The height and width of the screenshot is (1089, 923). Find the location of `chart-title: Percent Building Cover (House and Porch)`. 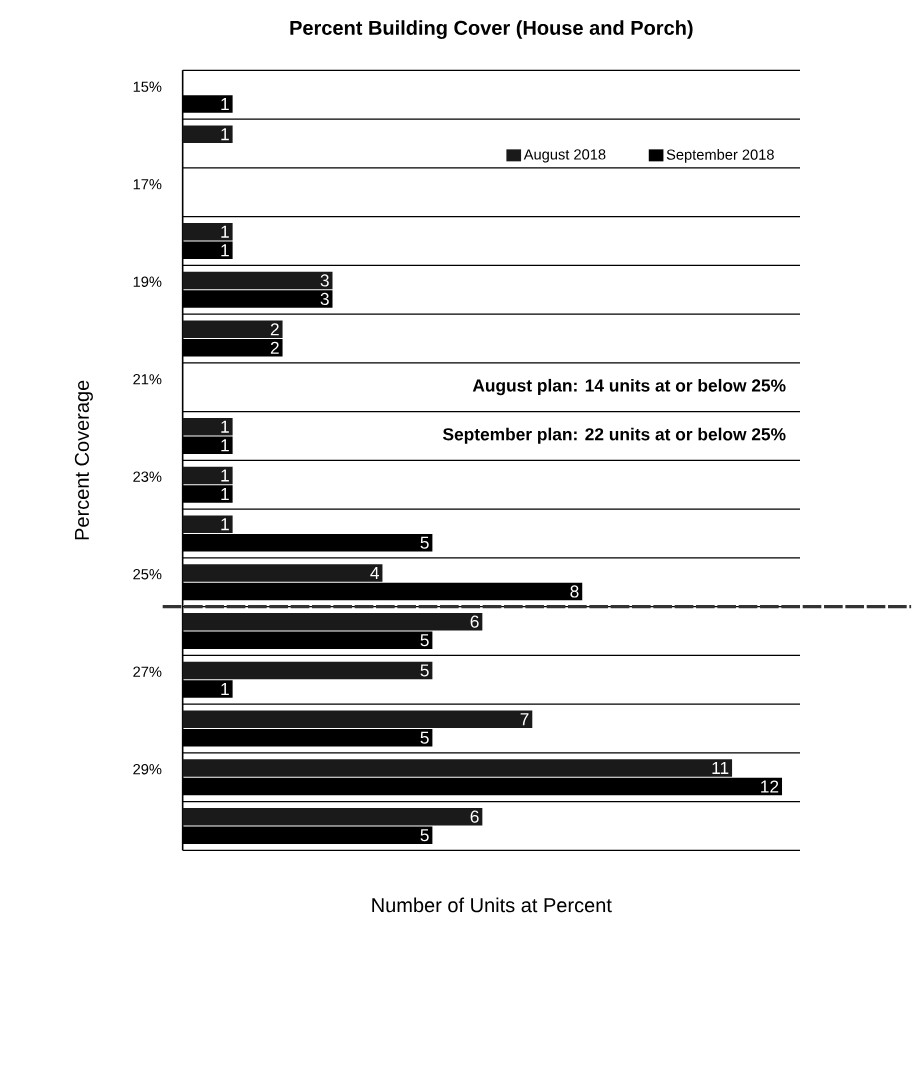

chart-title: Percent Building Cover (House and Porch) is located at coordinates (491, 29).